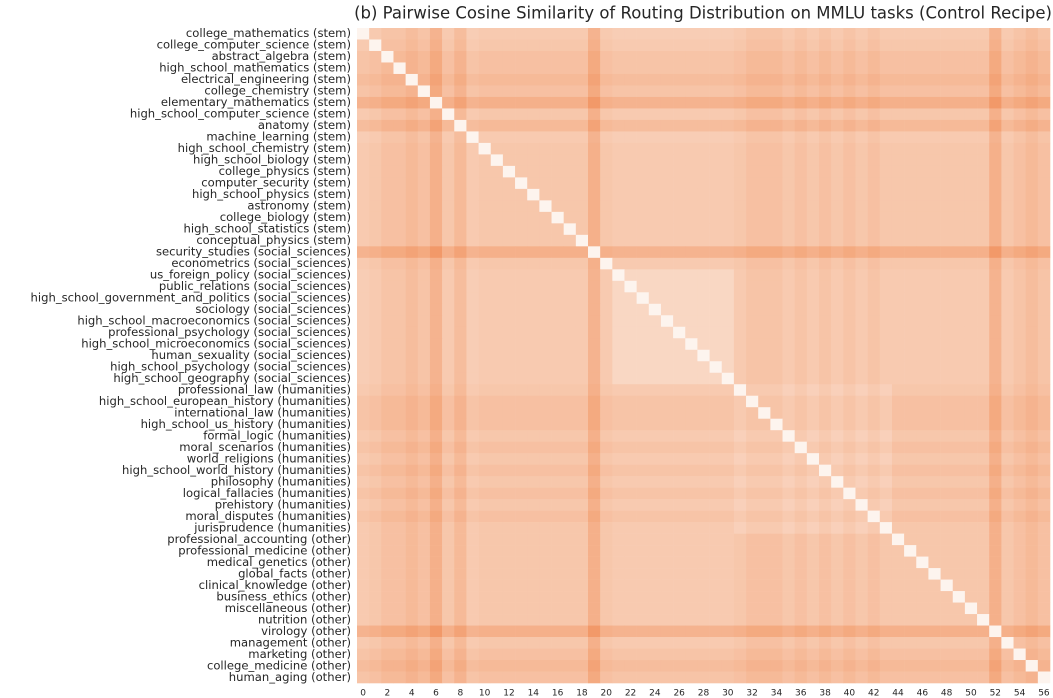  What do you see at coordinates (306, 631) in the screenshot?
I see `y-tick-label: virology (other)` at bounding box center [306, 631].